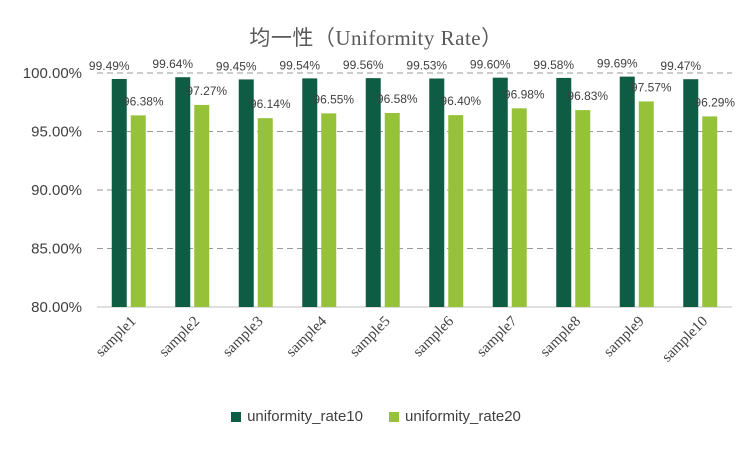  What do you see at coordinates (206, 91) in the screenshot?
I see `data-label-2: 97.27%` at bounding box center [206, 91].